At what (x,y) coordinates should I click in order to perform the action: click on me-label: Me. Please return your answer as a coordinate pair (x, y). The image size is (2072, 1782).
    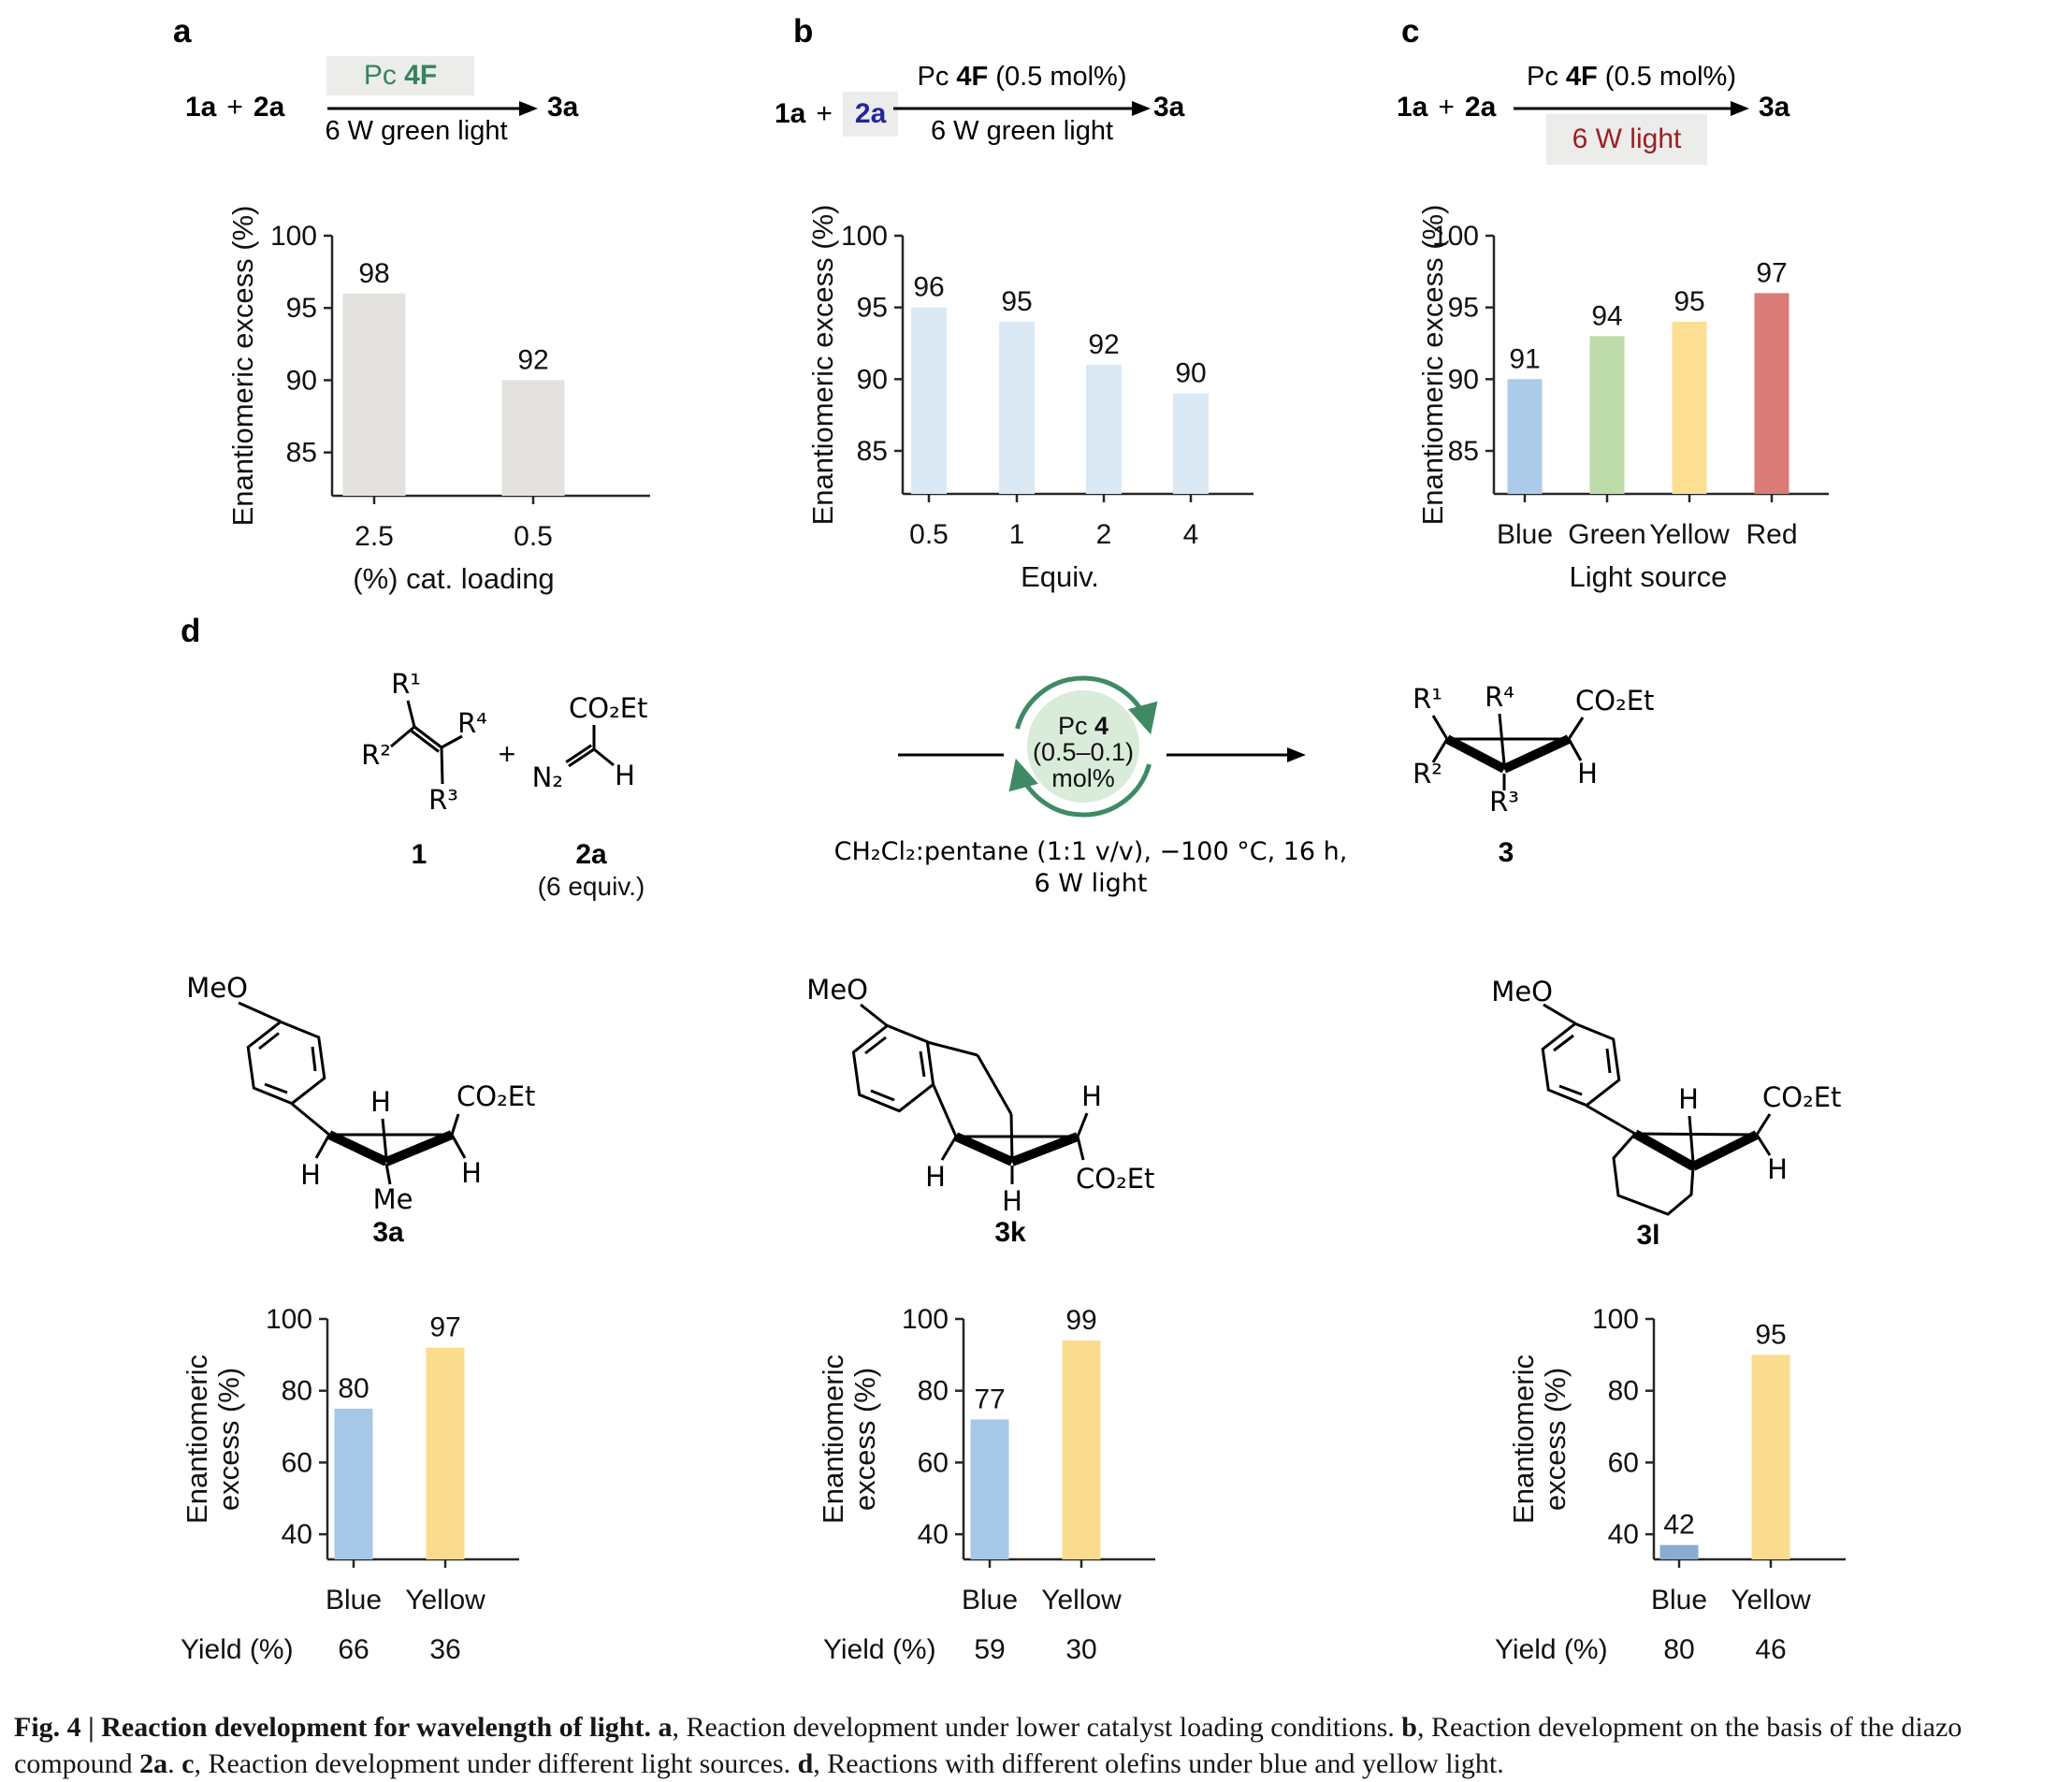
    Looking at the image, I should click on (393, 1199).